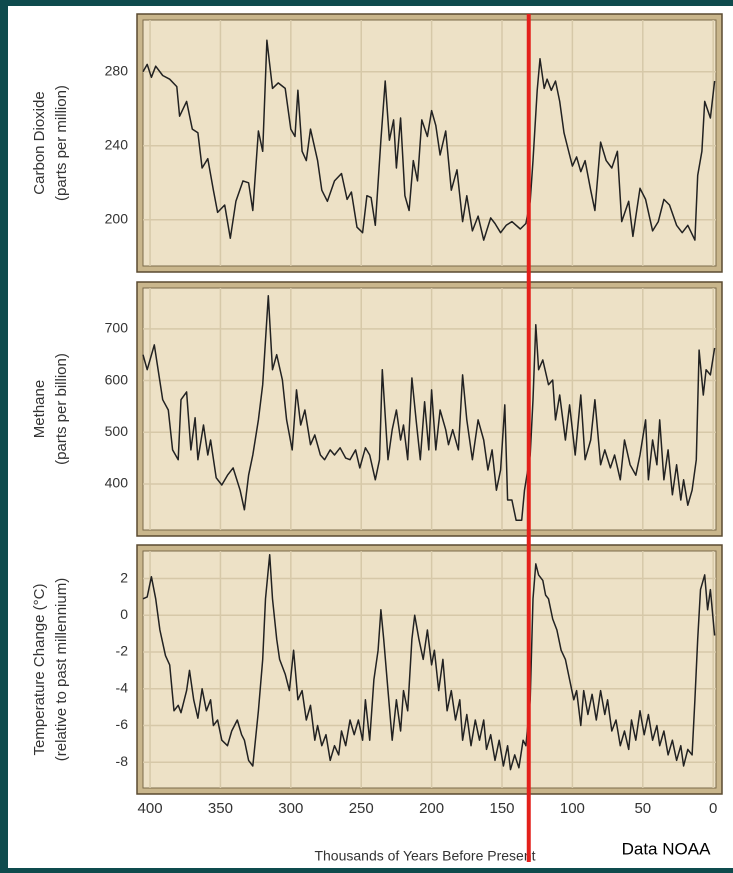  What do you see at coordinates (117, 144) in the screenshot?
I see `y-tick-label: 240` at bounding box center [117, 144].